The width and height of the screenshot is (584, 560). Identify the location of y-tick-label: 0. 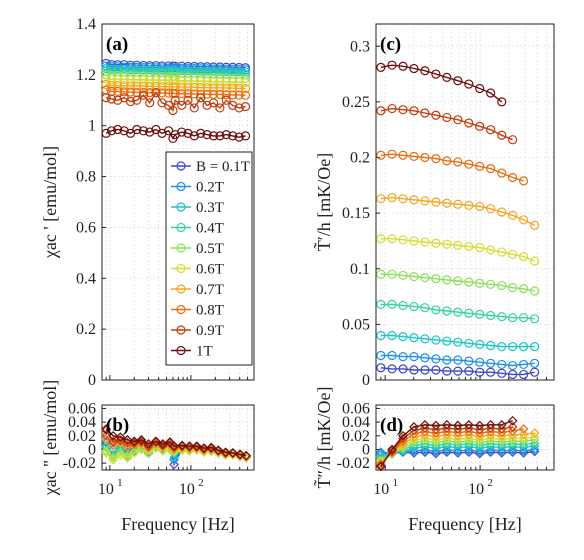
(92, 449).